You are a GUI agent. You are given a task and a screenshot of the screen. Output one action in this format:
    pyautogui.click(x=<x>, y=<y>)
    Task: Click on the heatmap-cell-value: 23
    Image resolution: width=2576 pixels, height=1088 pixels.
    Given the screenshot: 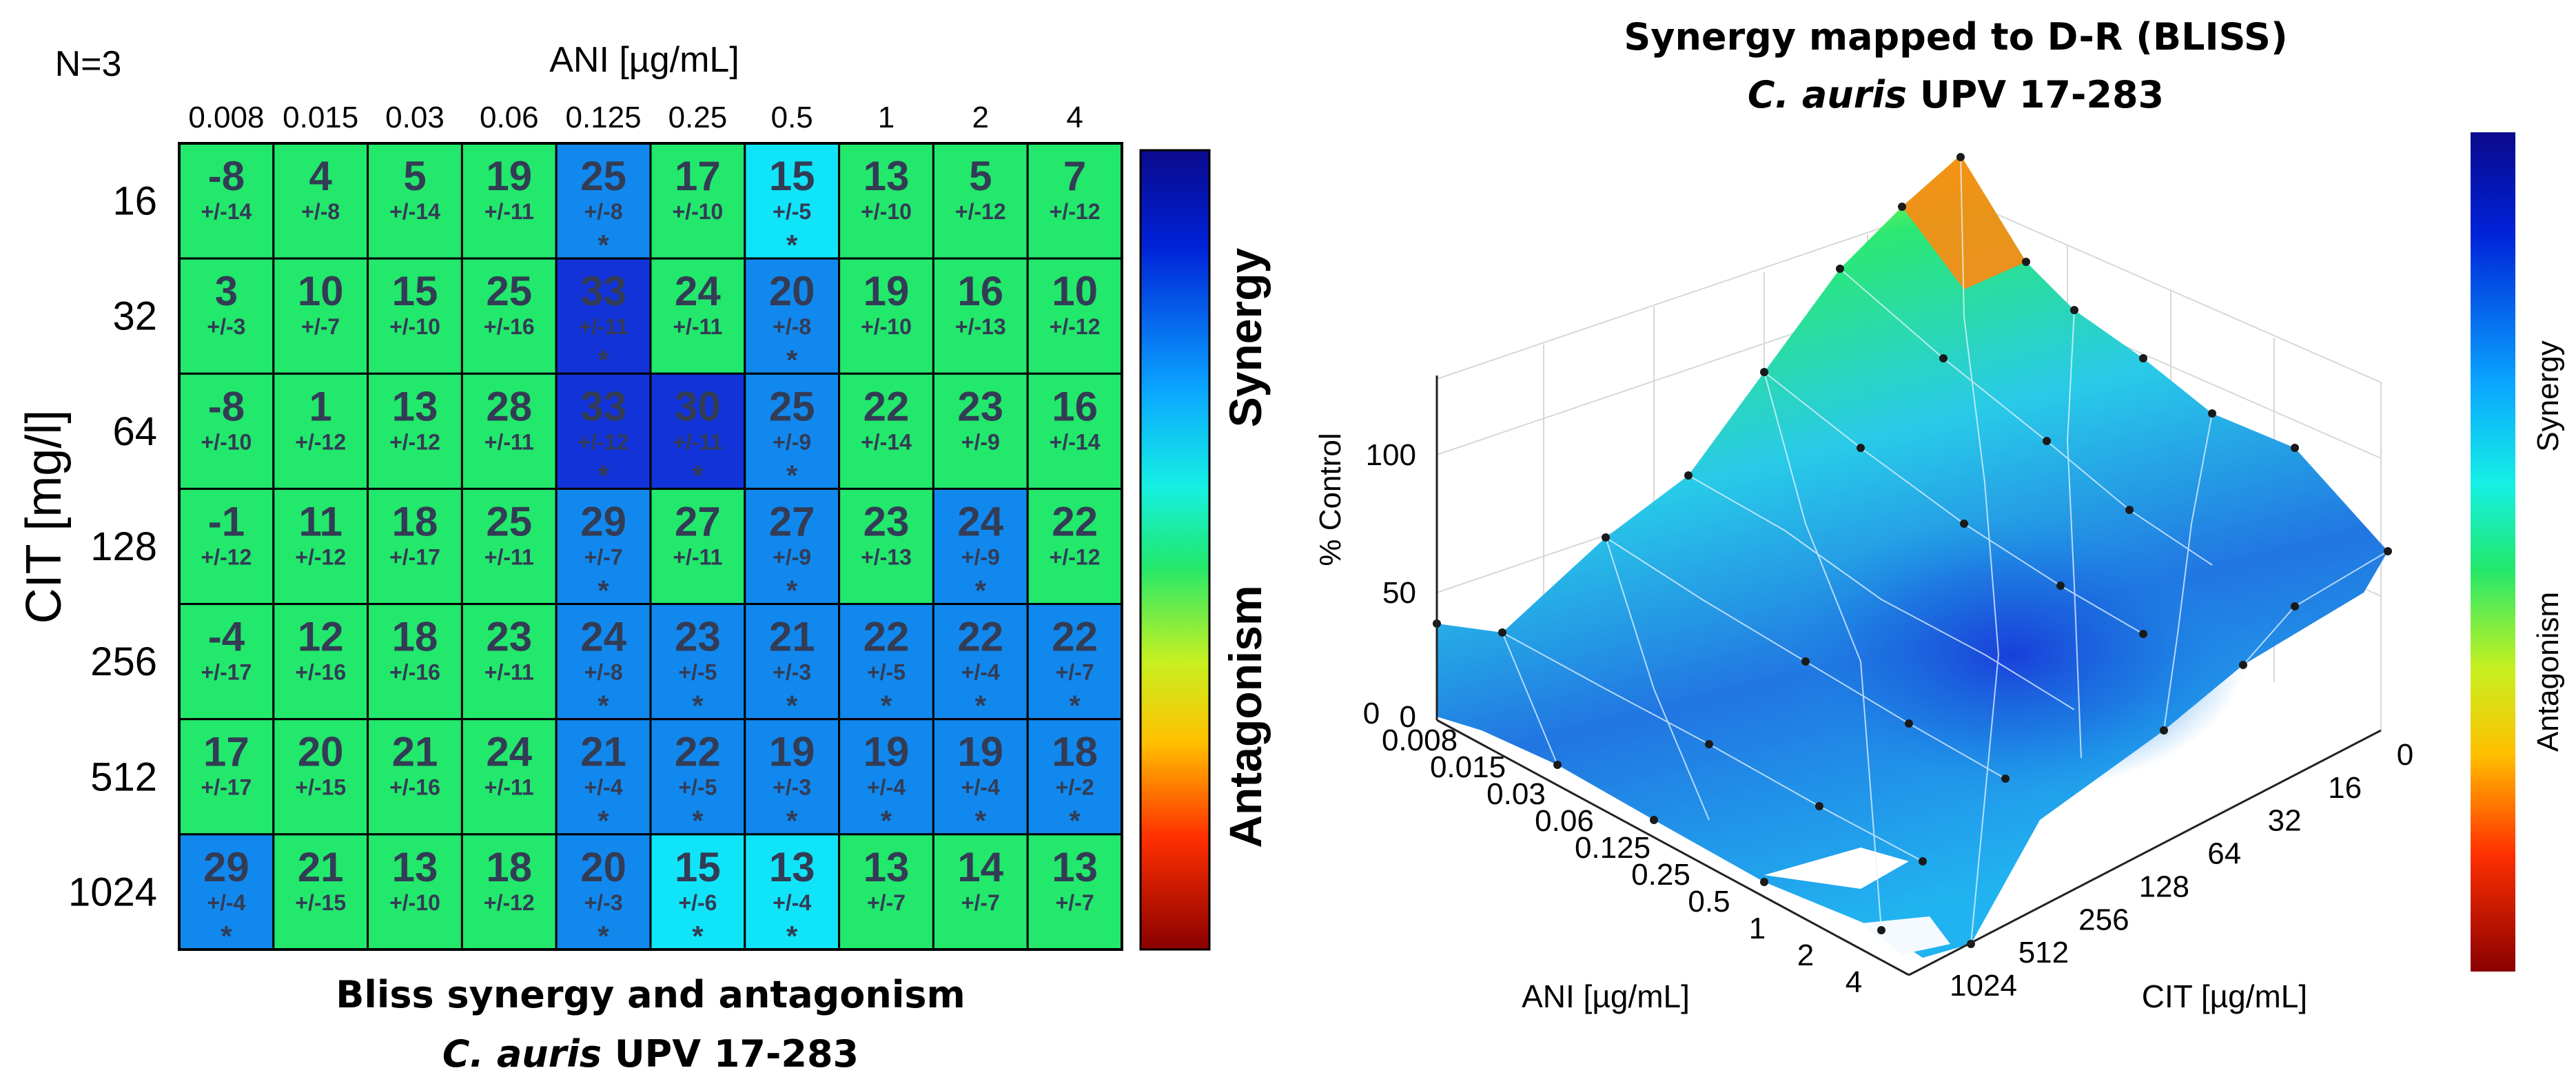 What is the action you would take?
    pyautogui.click(x=980, y=406)
    